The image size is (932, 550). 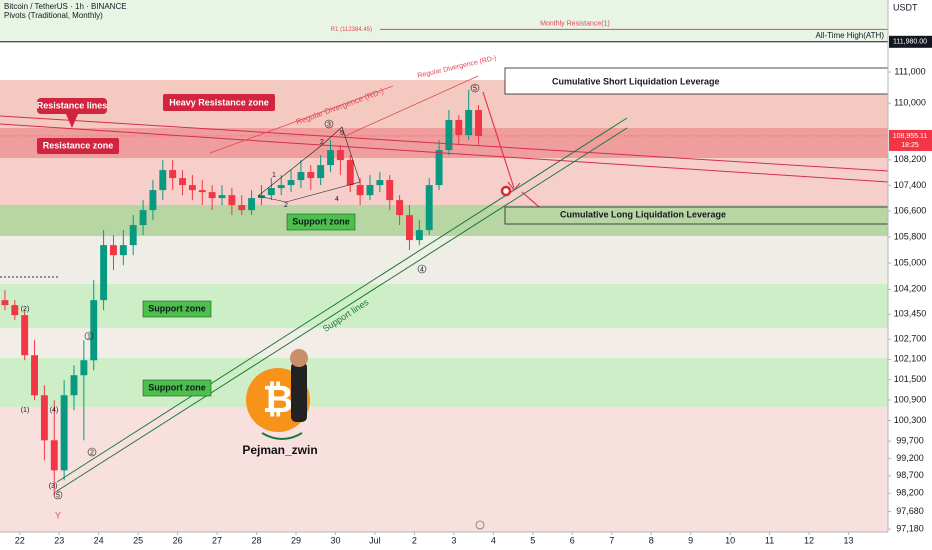 What do you see at coordinates (72, 121) in the screenshot?
I see `callout-pointer` at bounding box center [72, 121].